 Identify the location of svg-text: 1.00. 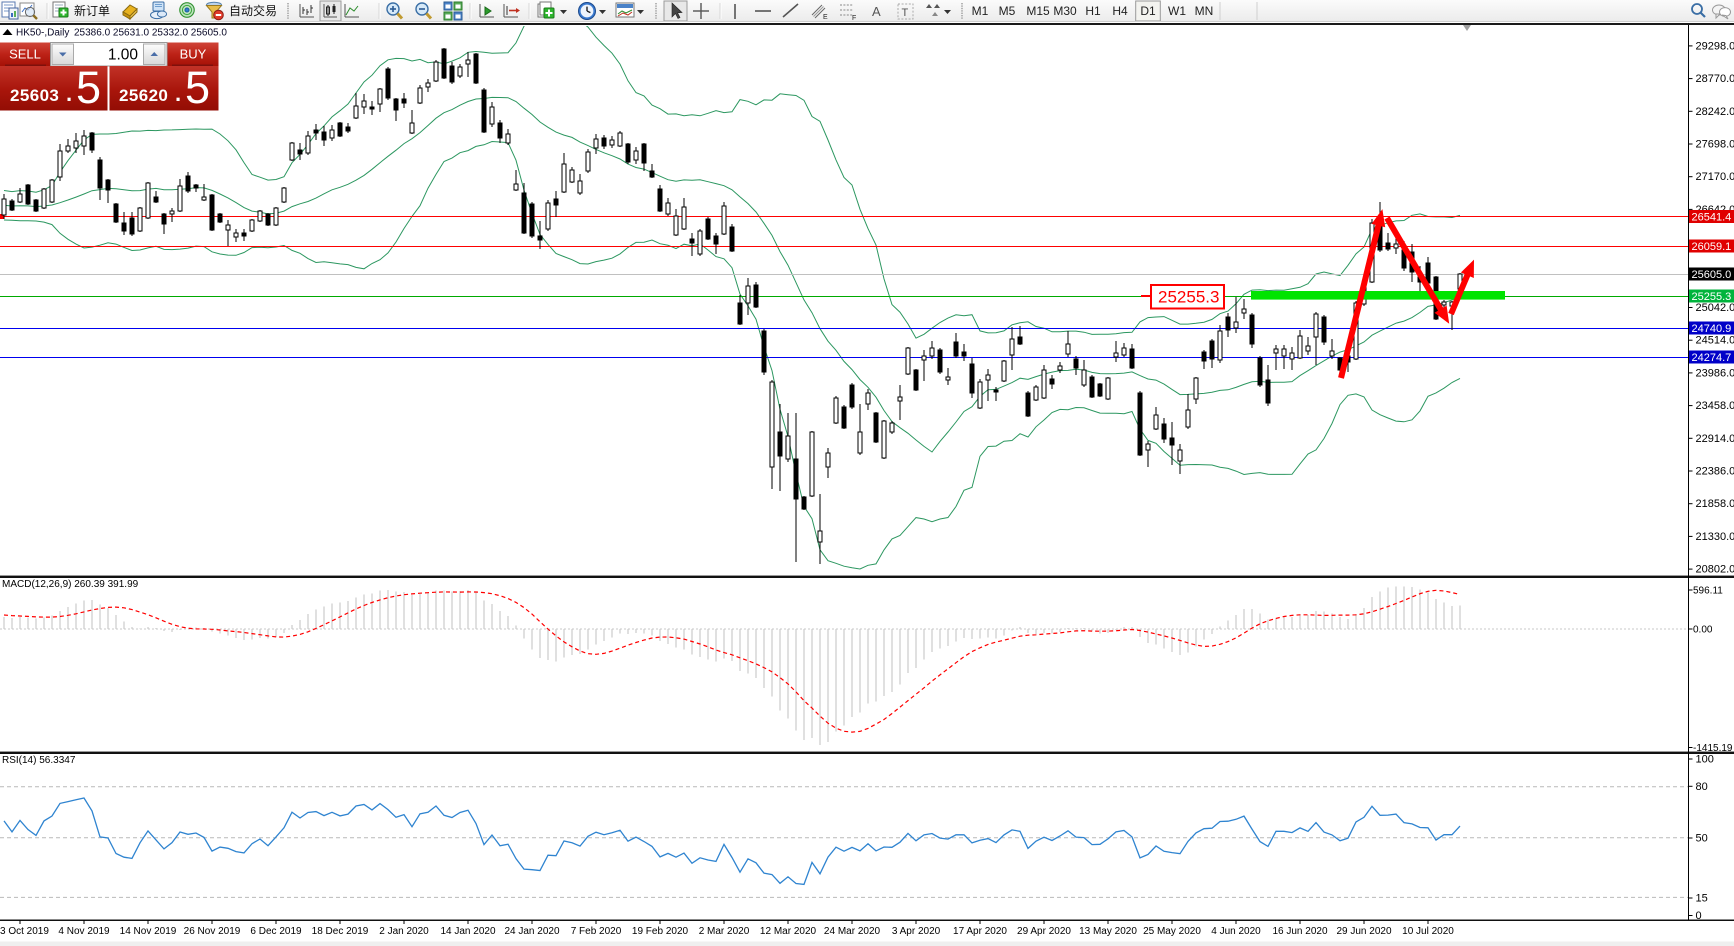
(123, 55).